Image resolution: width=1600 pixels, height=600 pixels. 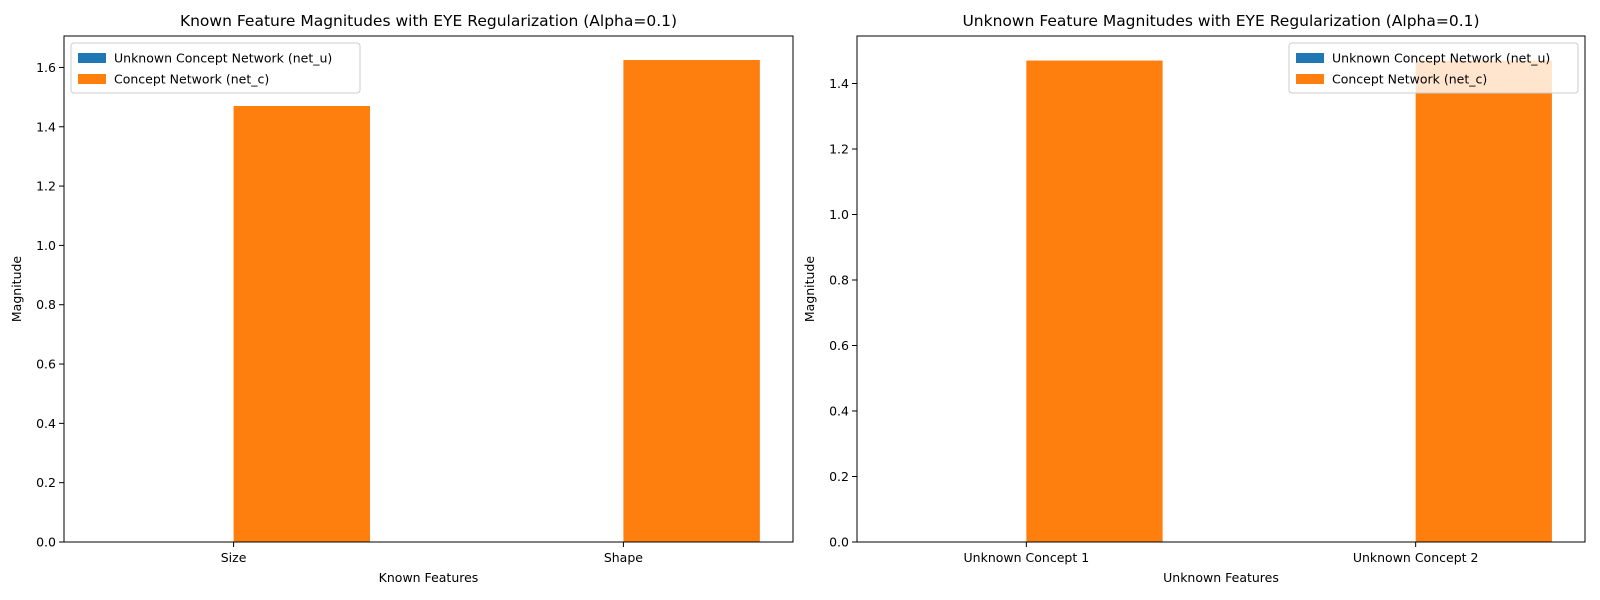 I want to click on x-tick-label: Unknown Concept 1, so click(x=1027, y=557).